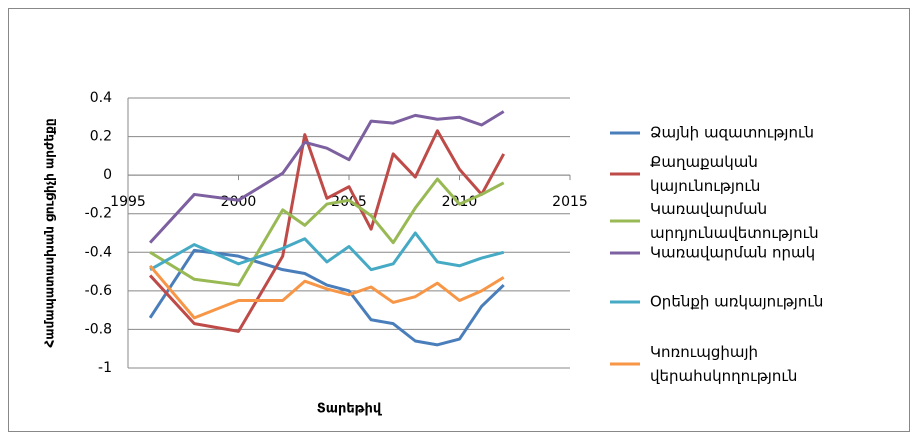 This screenshot has height=439, width=916. I want to click on y-tick-label: -0.6, so click(98, 291).